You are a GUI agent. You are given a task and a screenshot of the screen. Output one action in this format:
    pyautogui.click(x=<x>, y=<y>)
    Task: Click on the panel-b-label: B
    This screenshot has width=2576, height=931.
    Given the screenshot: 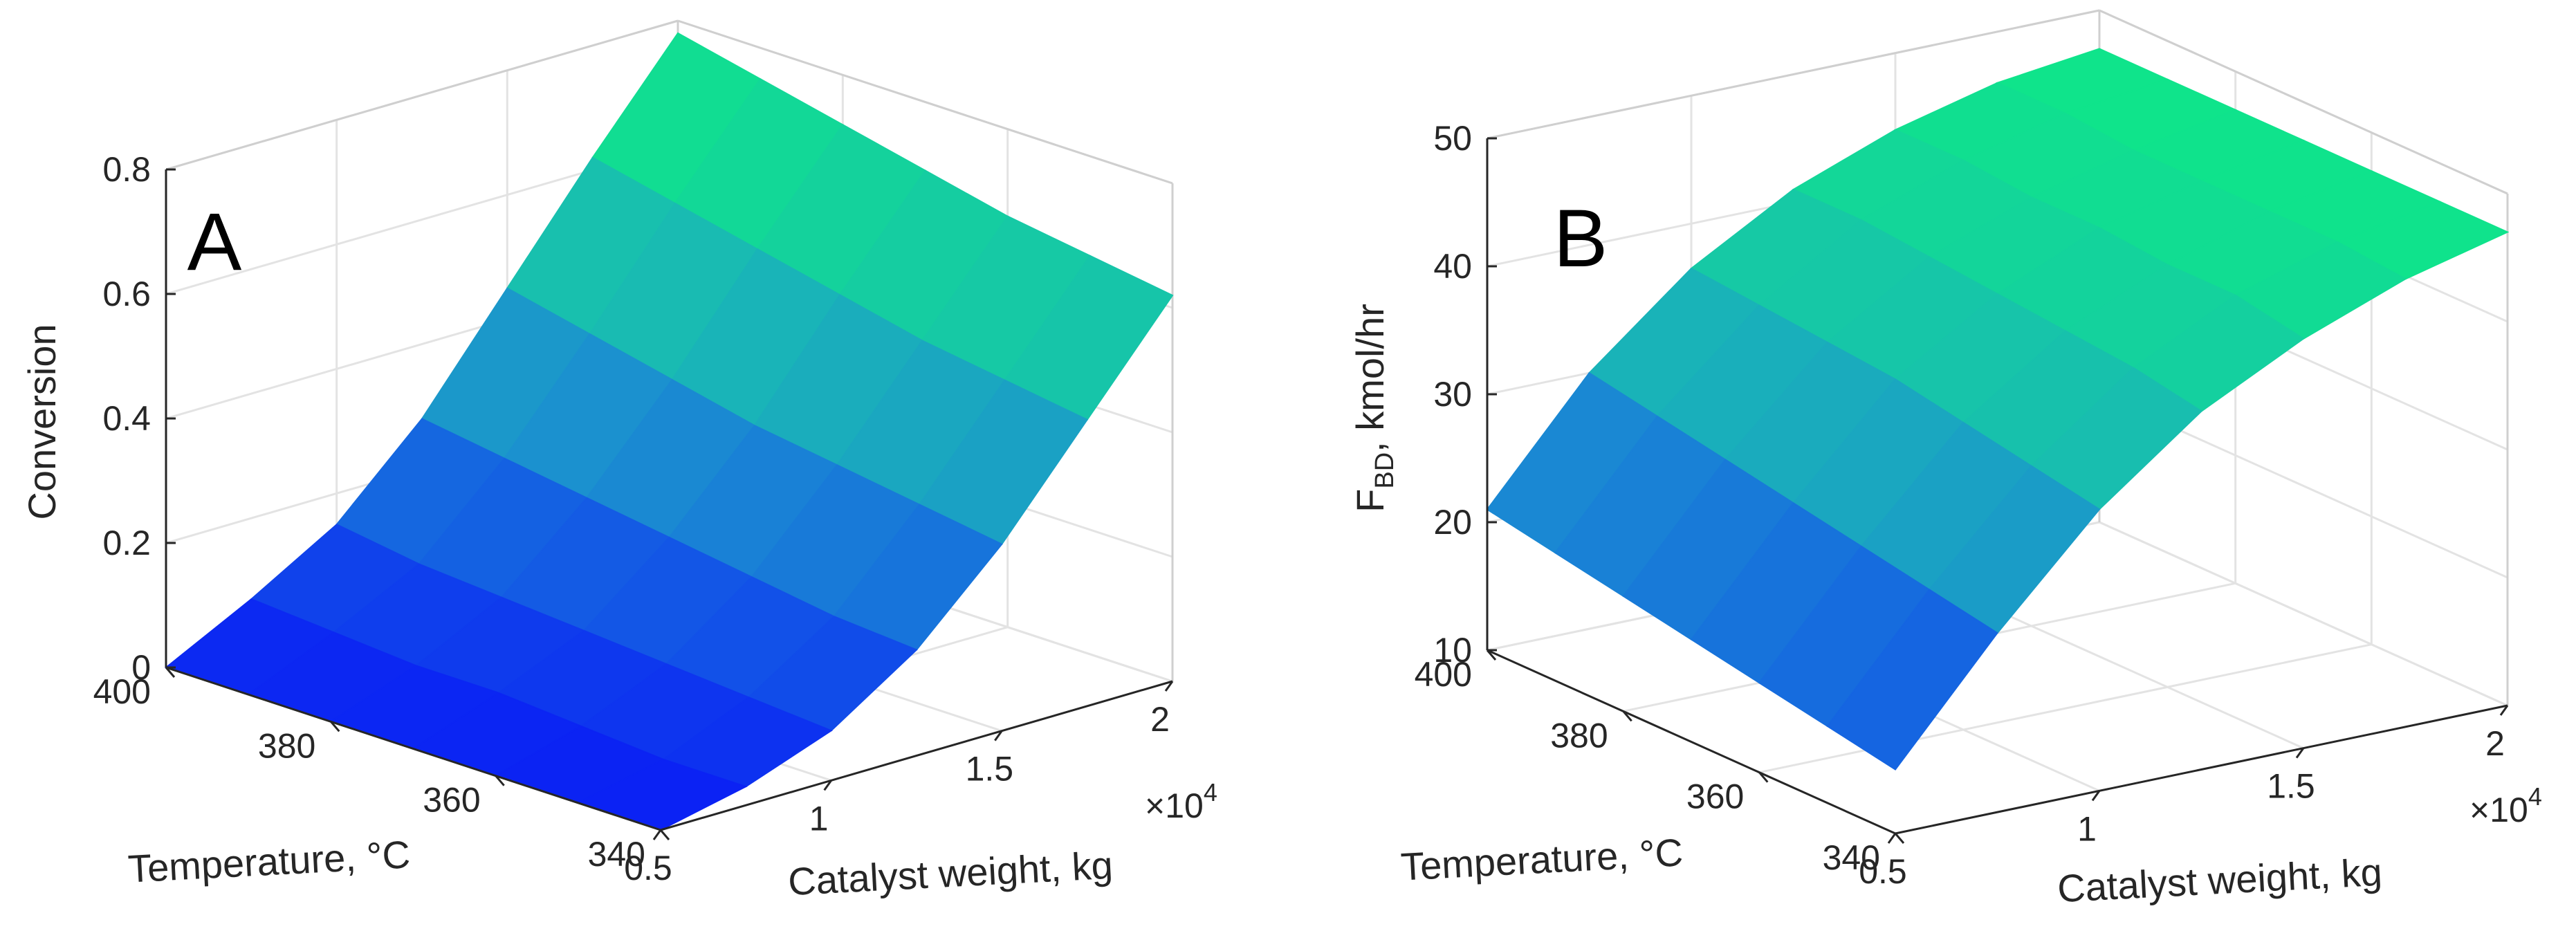 What is the action you would take?
    pyautogui.click(x=1581, y=238)
    